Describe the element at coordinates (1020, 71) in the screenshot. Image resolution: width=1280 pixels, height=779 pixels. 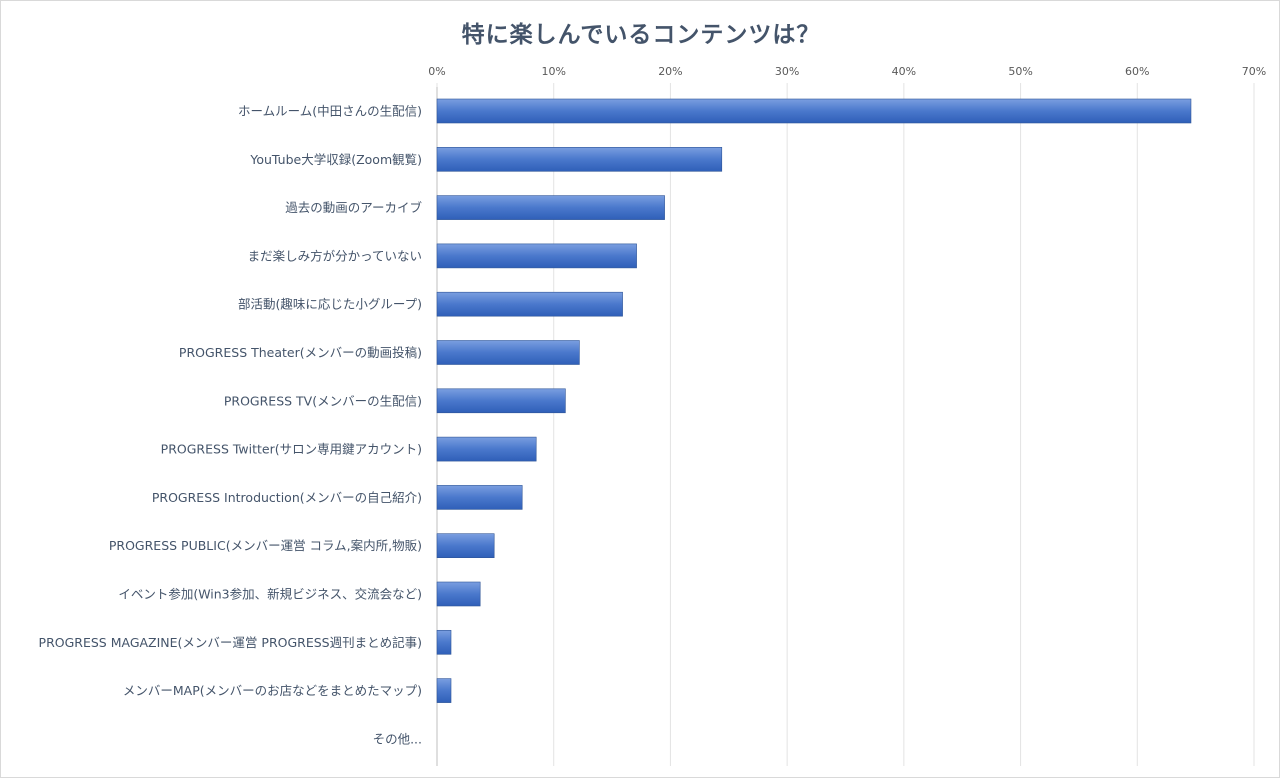
I see `x-tick-label: 50%` at that location.